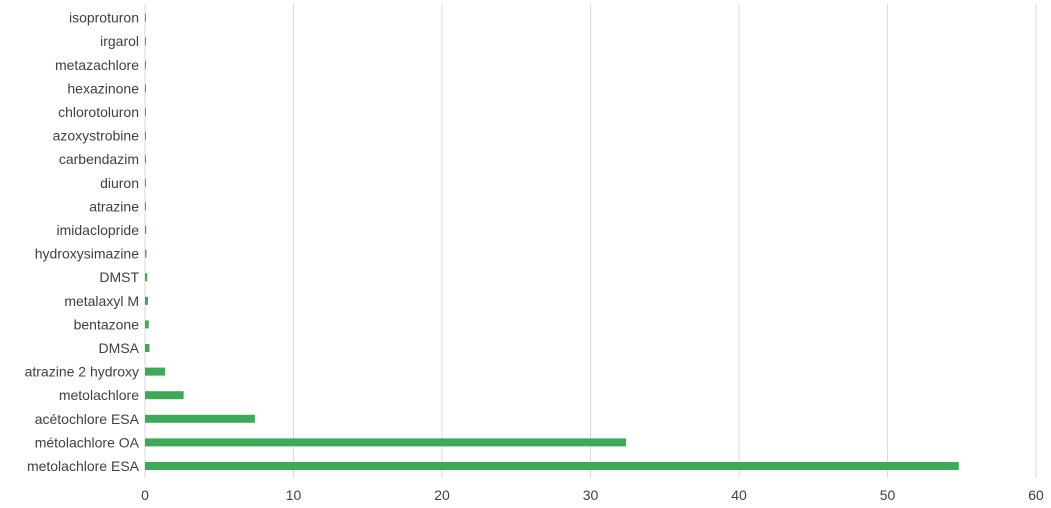  Describe the element at coordinates (104, 18) in the screenshot. I see `category-label: isoproturon` at that location.